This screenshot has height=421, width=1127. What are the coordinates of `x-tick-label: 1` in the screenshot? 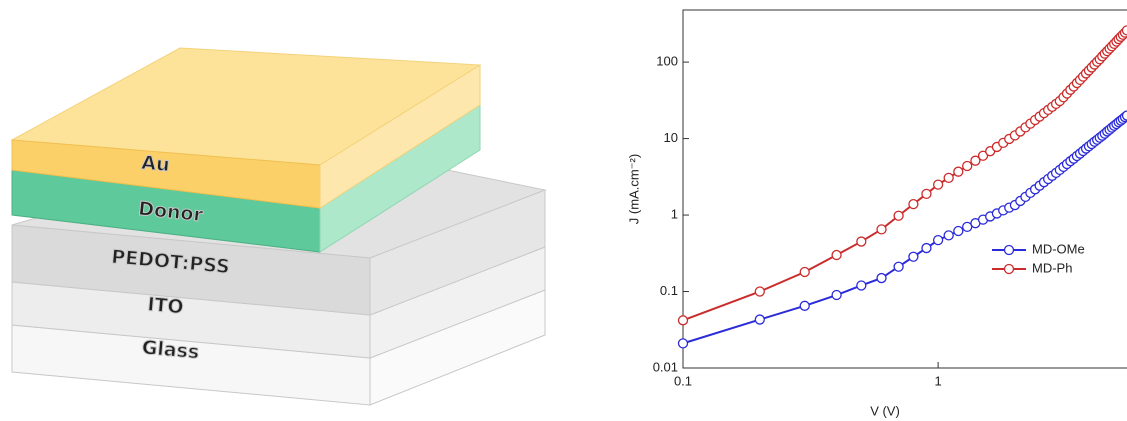 It's located at (938, 380).